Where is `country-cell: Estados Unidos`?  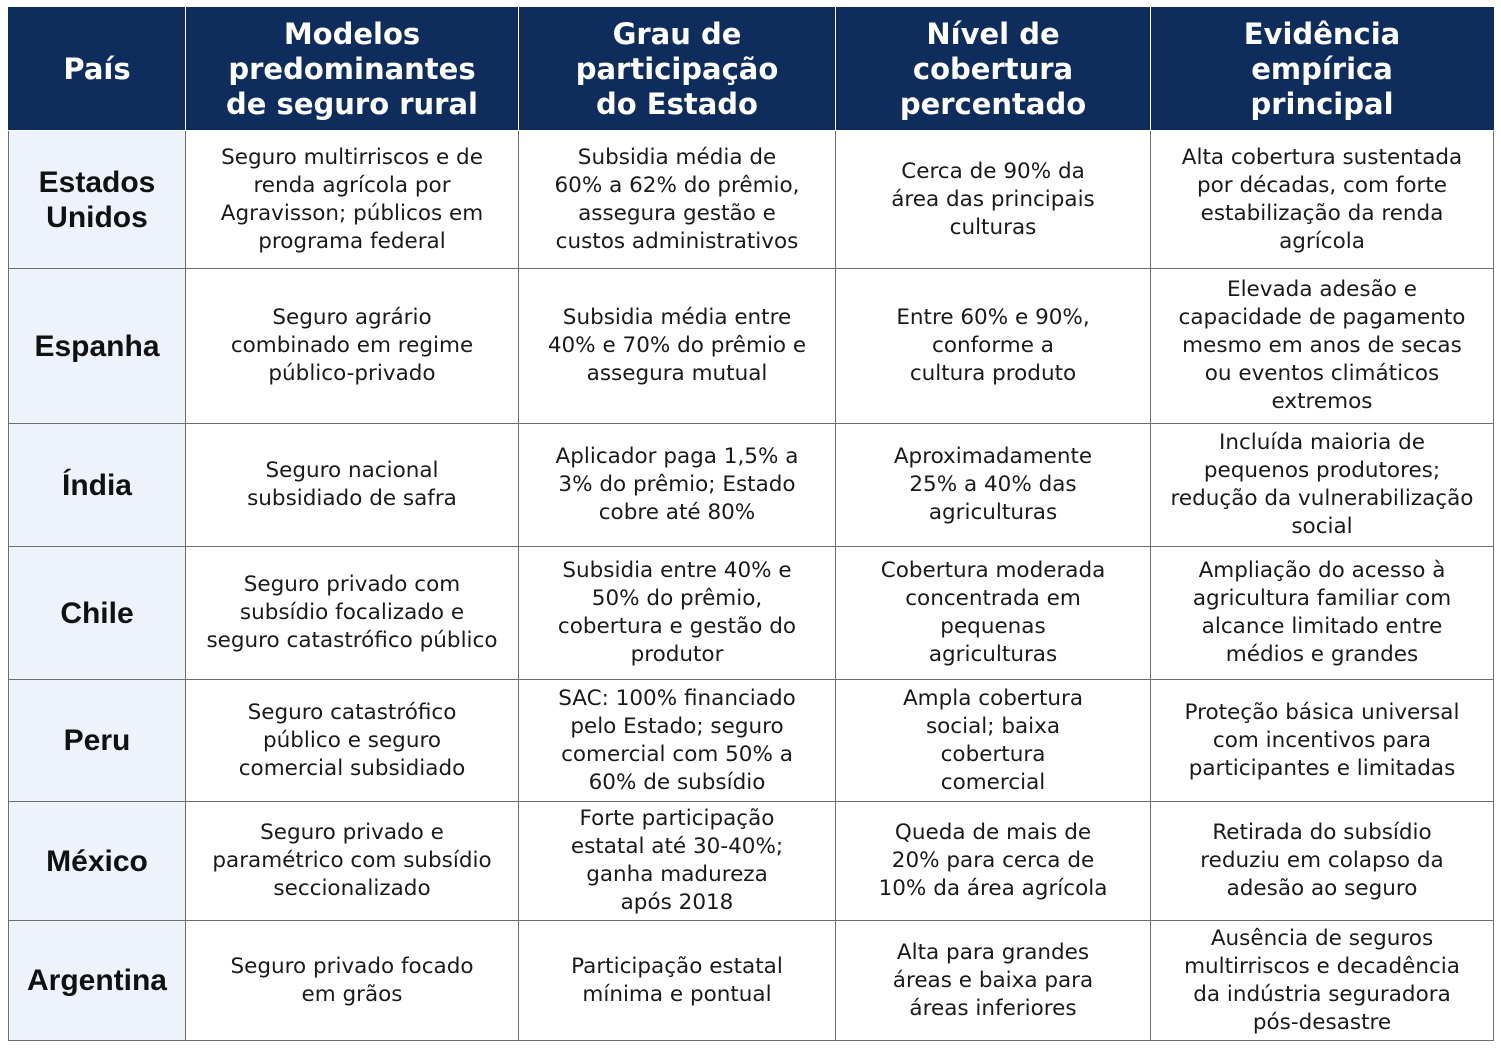
country-cell: Estados Unidos is located at coordinates (97, 199).